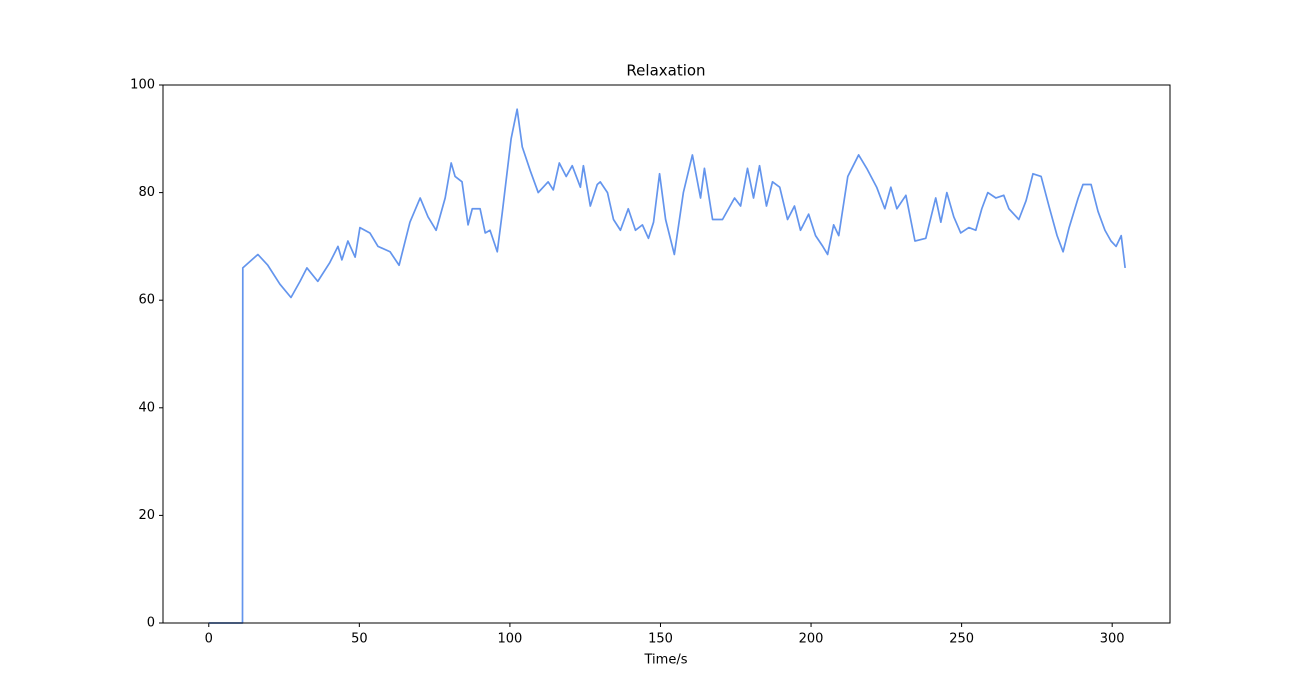 The image size is (1300, 700). What do you see at coordinates (146, 192) in the screenshot?
I see `y-tick-label: 80` at bounding box center [146, 192].